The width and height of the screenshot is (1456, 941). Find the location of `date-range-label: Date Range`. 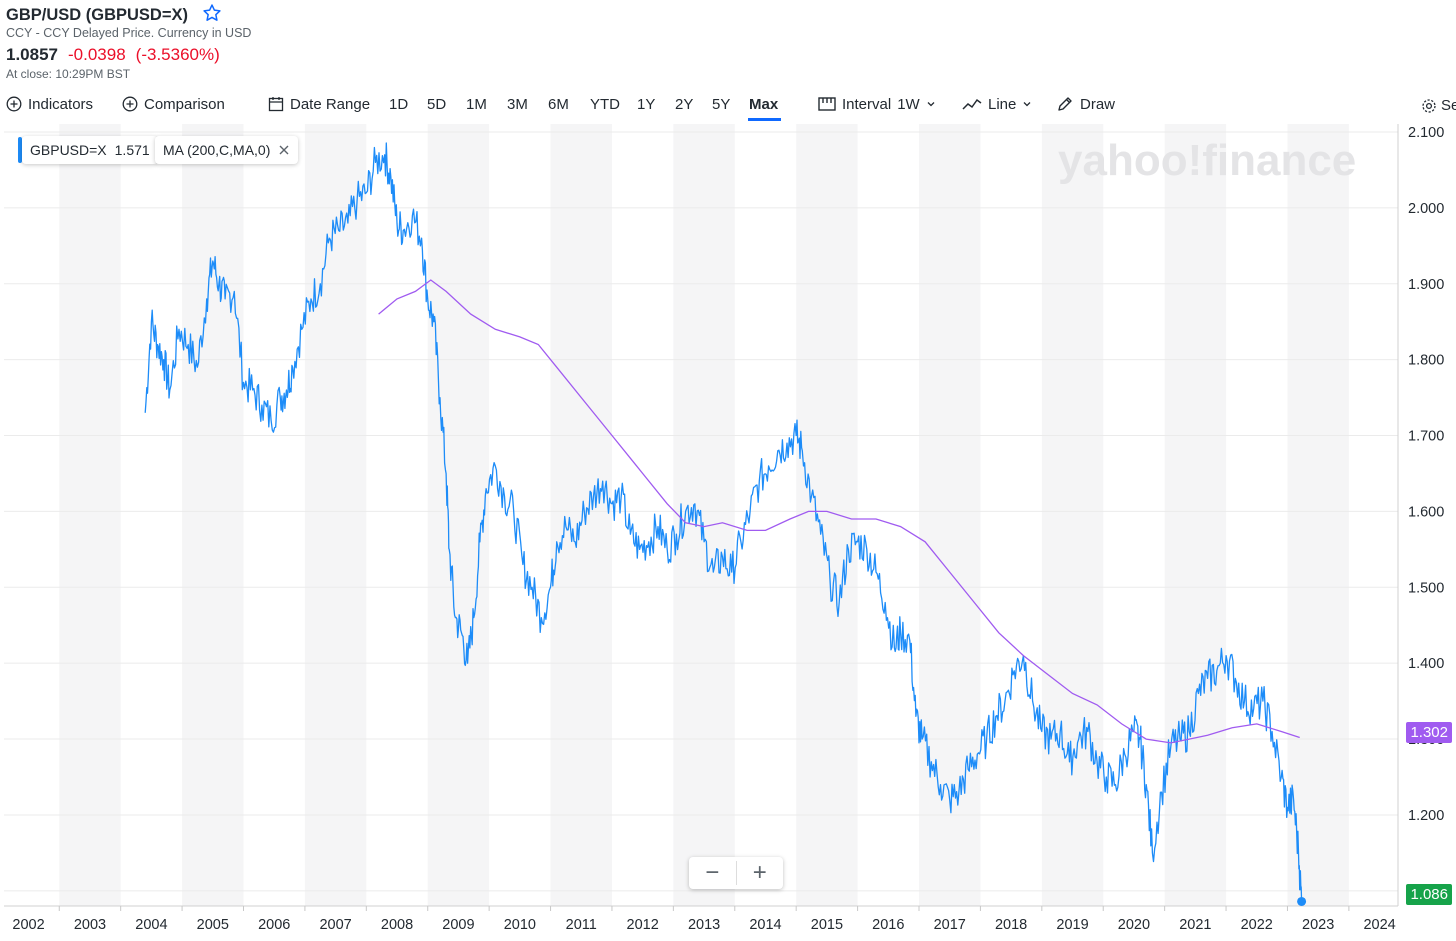

date-range-label: Date Range is located at coordinates (330, 104).